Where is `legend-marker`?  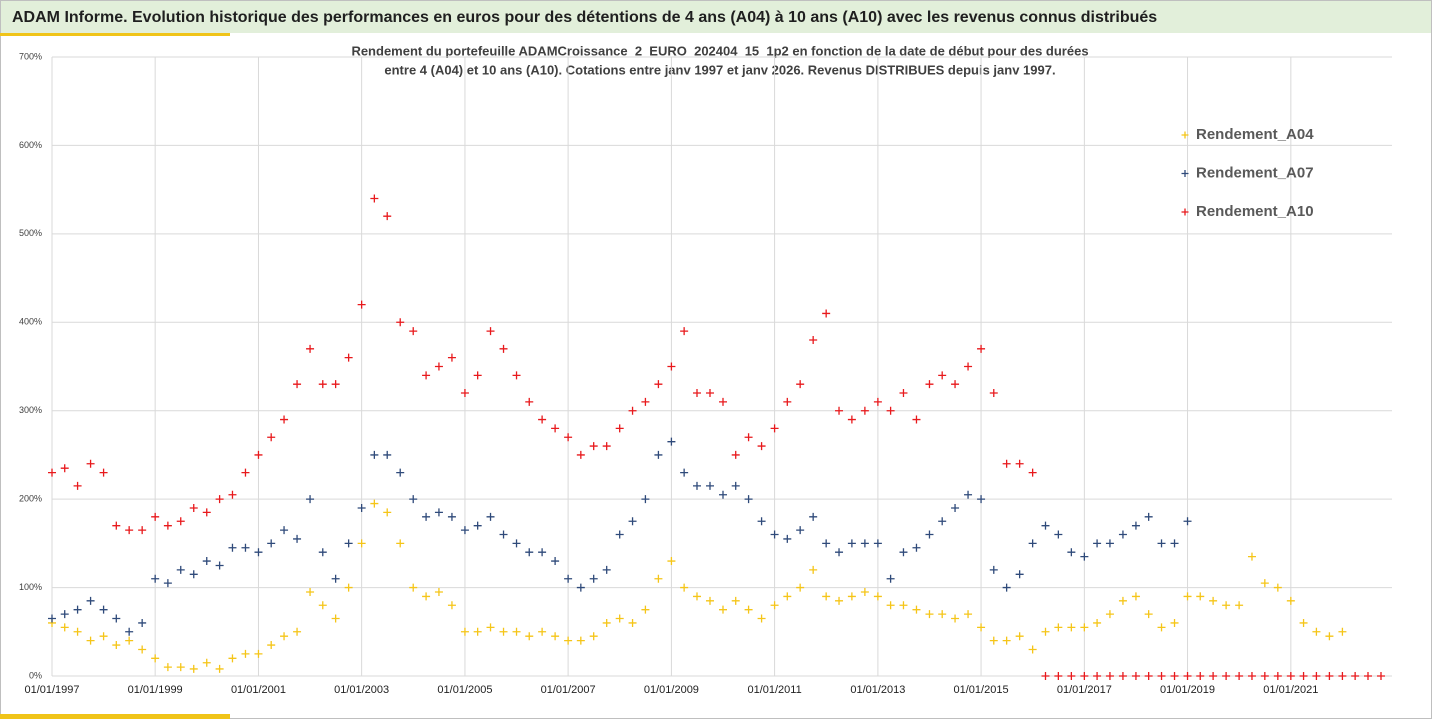
legend-marker is located at coordinates (1185, 173).